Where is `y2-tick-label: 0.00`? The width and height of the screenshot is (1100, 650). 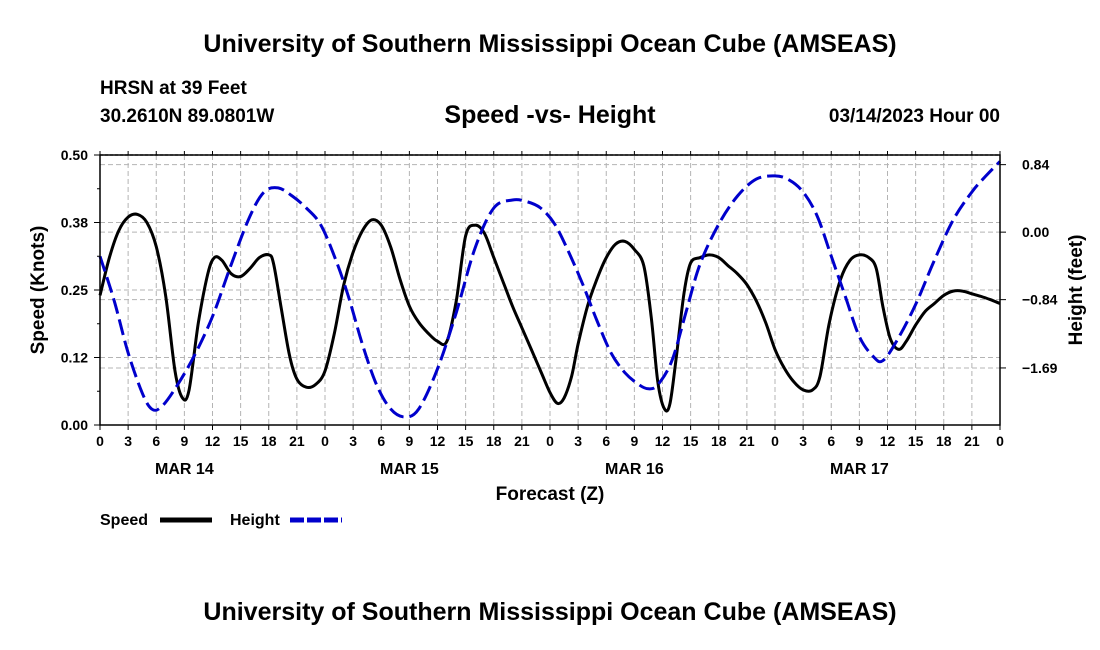 y2-tick-label: 0.00 is located at coordinates (1035, 232).